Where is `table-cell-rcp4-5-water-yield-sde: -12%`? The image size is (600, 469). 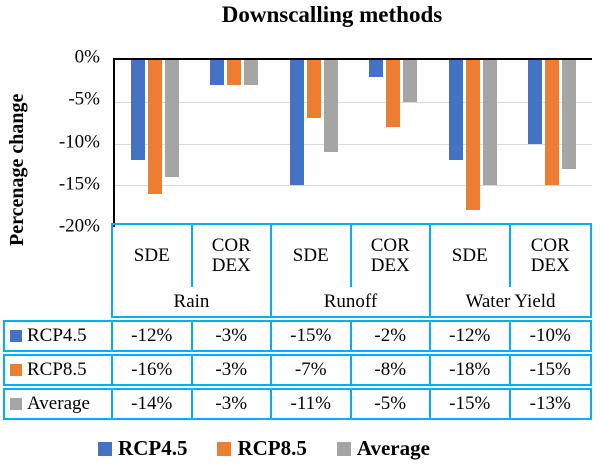
table-cell-rcp4-5-water-yield-sde: -12% is located at coordinates (471, 336).